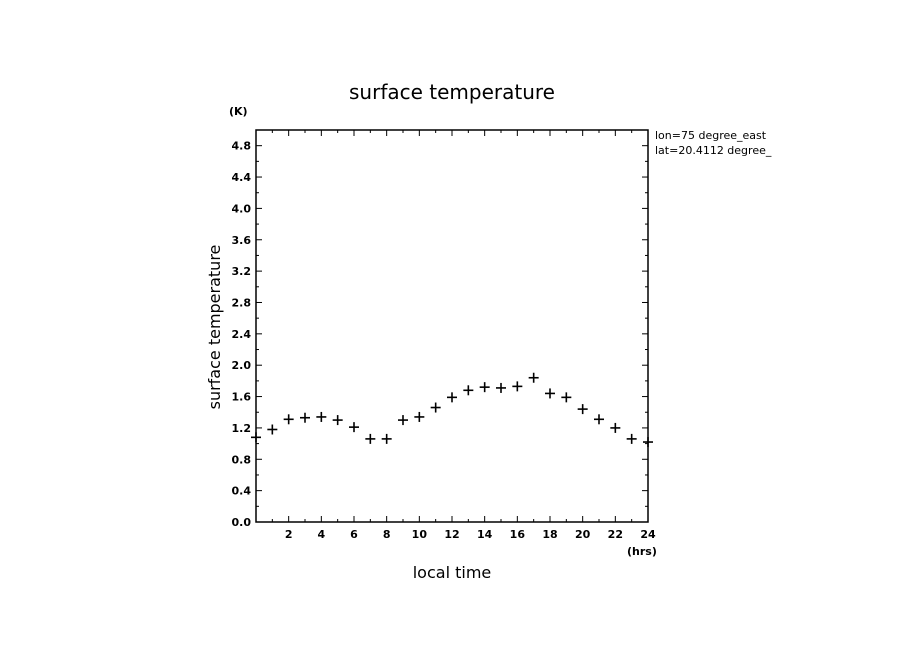 The width and height of the screenshot is (904, 654). What do you see at coordinates (354, 534) in the screenshot?
I see `x-tick-label: 6` at bounding box center [354, 534].